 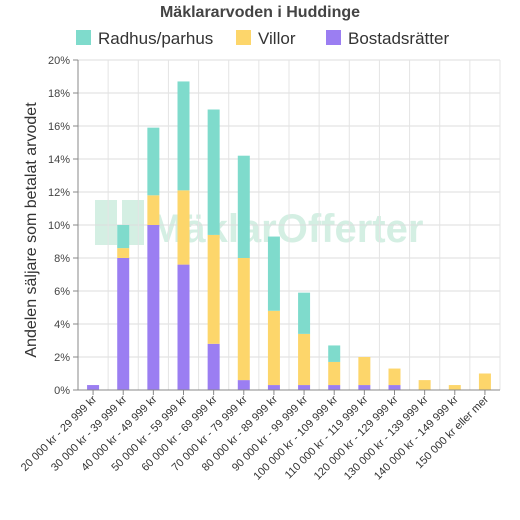 I want to click on legend: Radhus/parhus Villor Bostadsrätter, so click(x=262, y=38).